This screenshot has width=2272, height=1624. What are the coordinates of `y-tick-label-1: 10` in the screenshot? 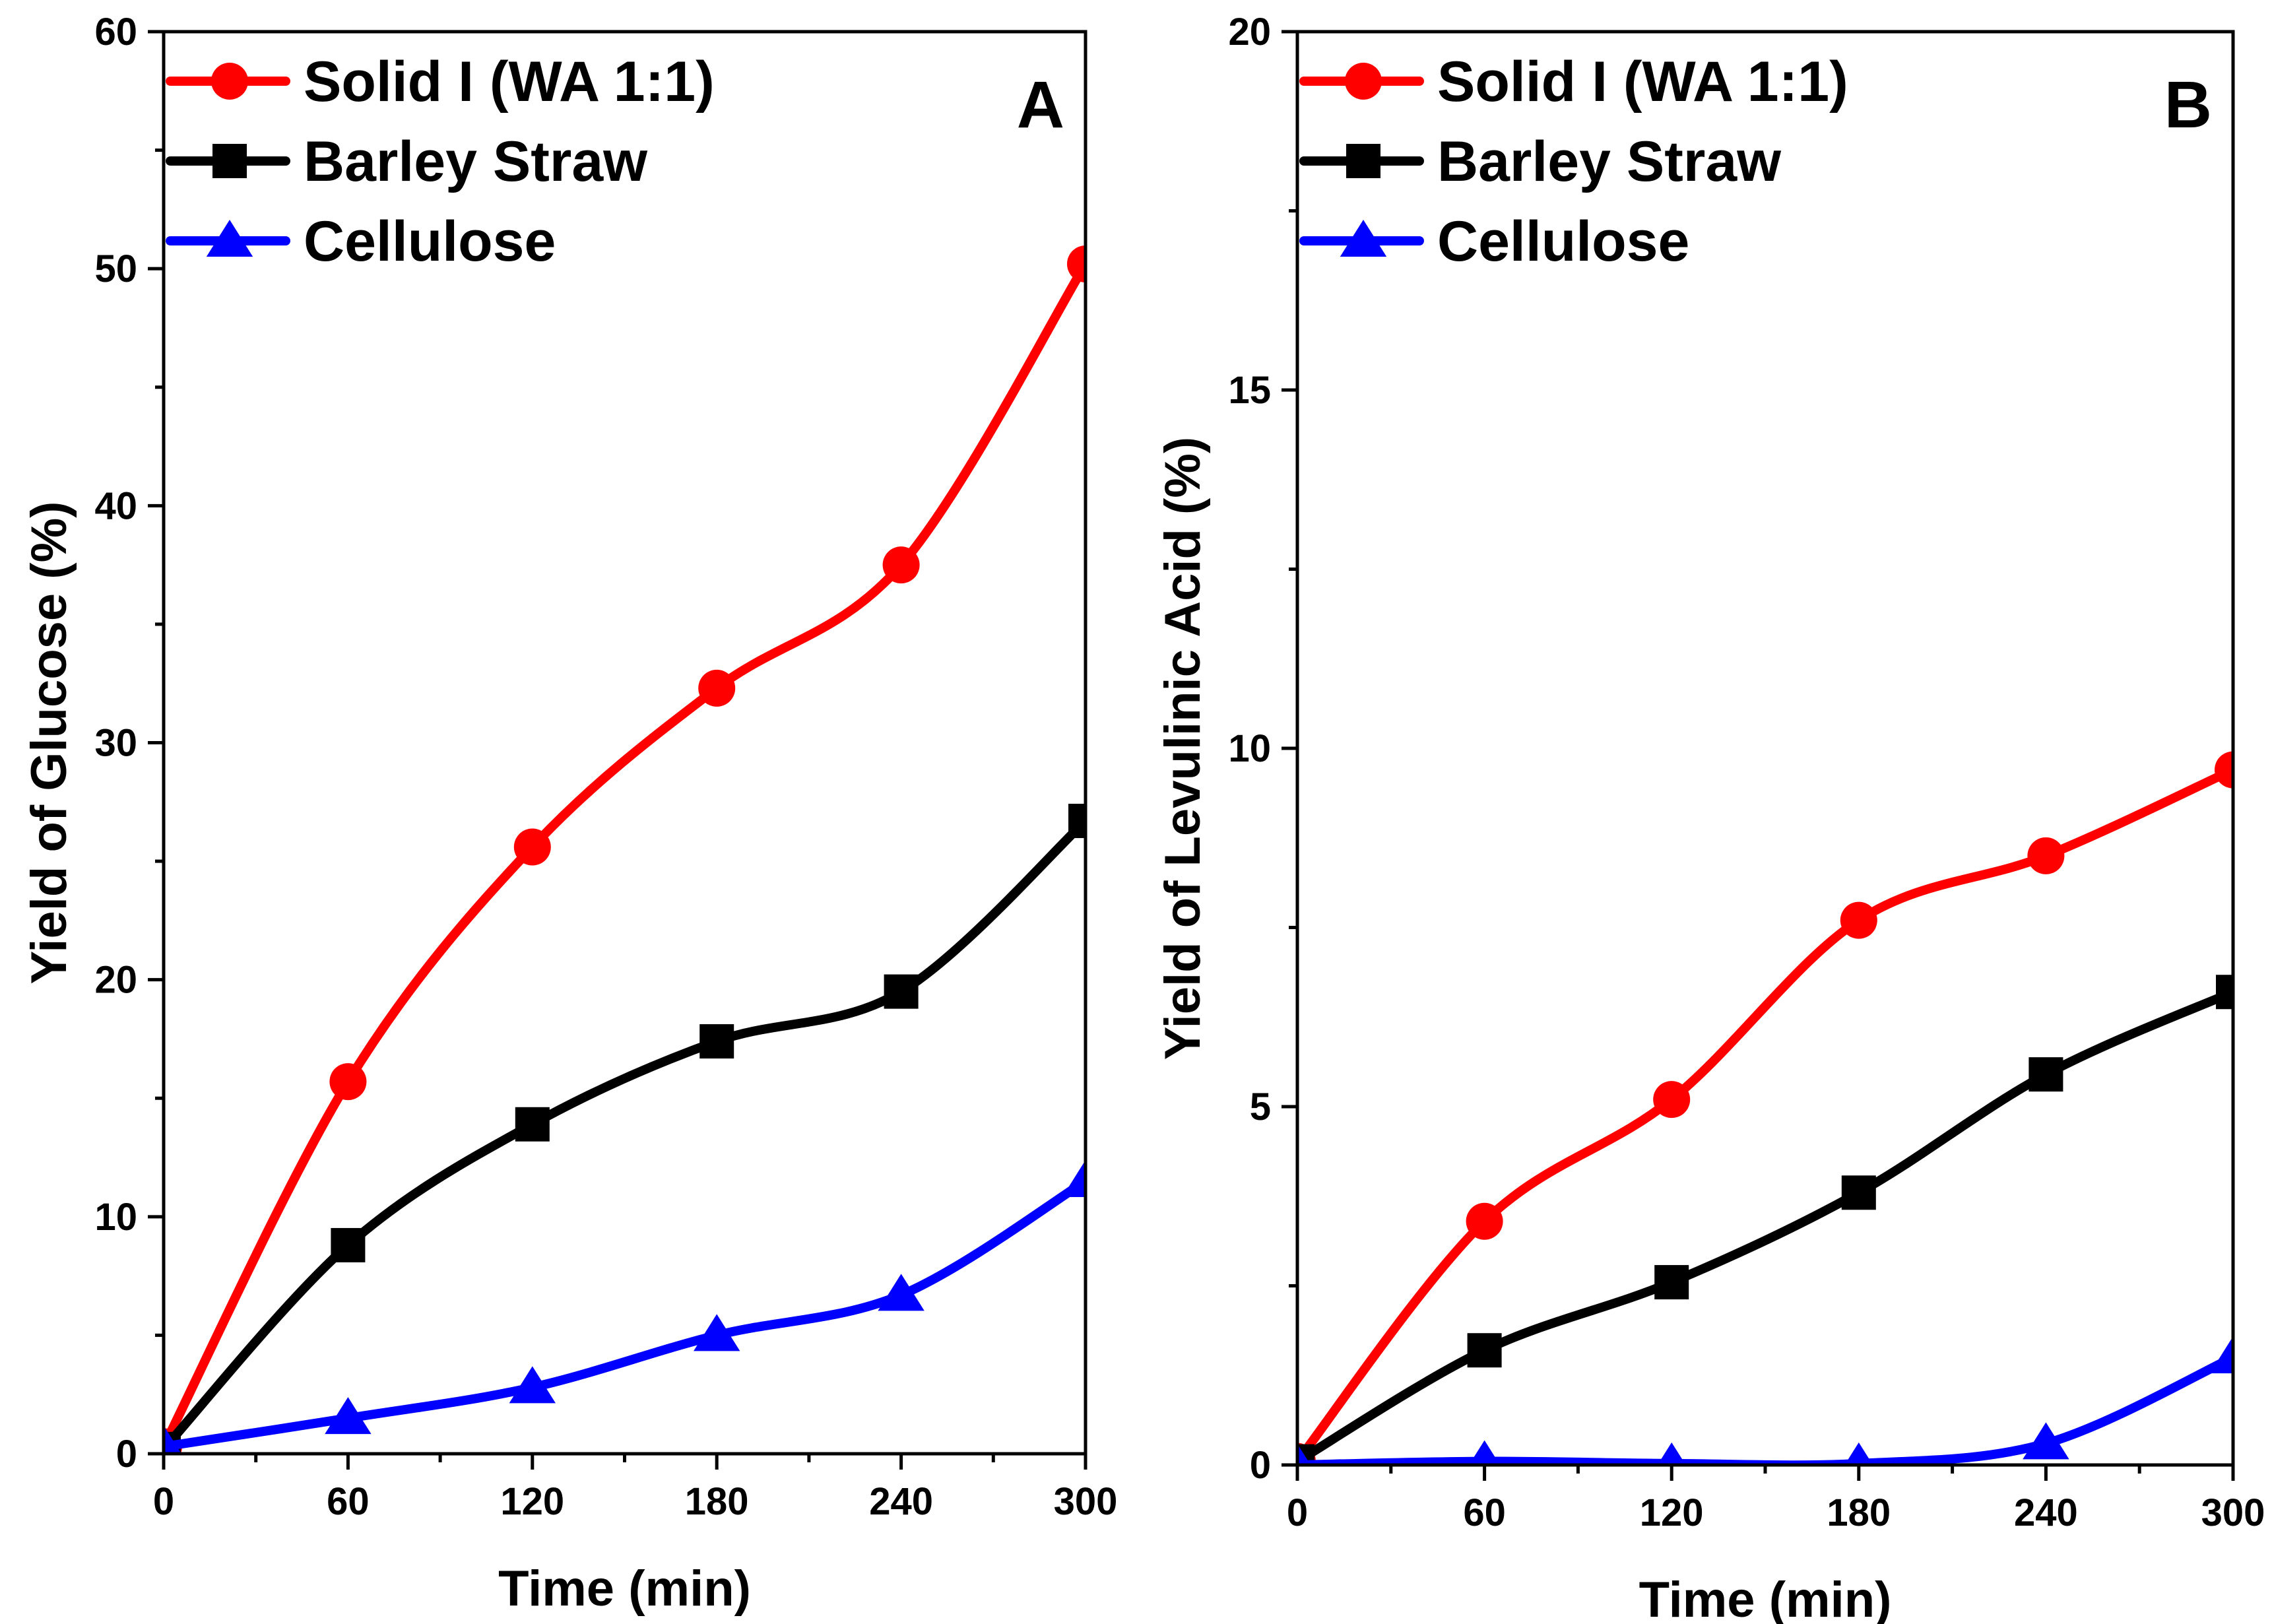 It's located at (115, 1218).